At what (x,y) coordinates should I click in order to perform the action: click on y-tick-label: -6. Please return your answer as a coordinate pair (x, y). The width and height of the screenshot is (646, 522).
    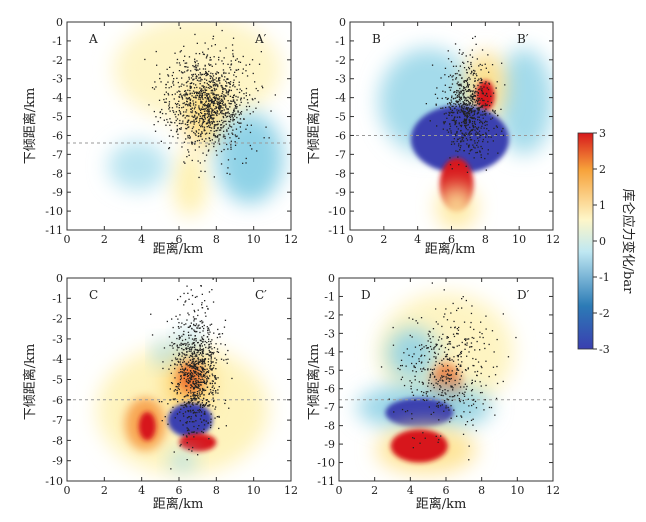
    Looking at the image, I should click on (57, 400).